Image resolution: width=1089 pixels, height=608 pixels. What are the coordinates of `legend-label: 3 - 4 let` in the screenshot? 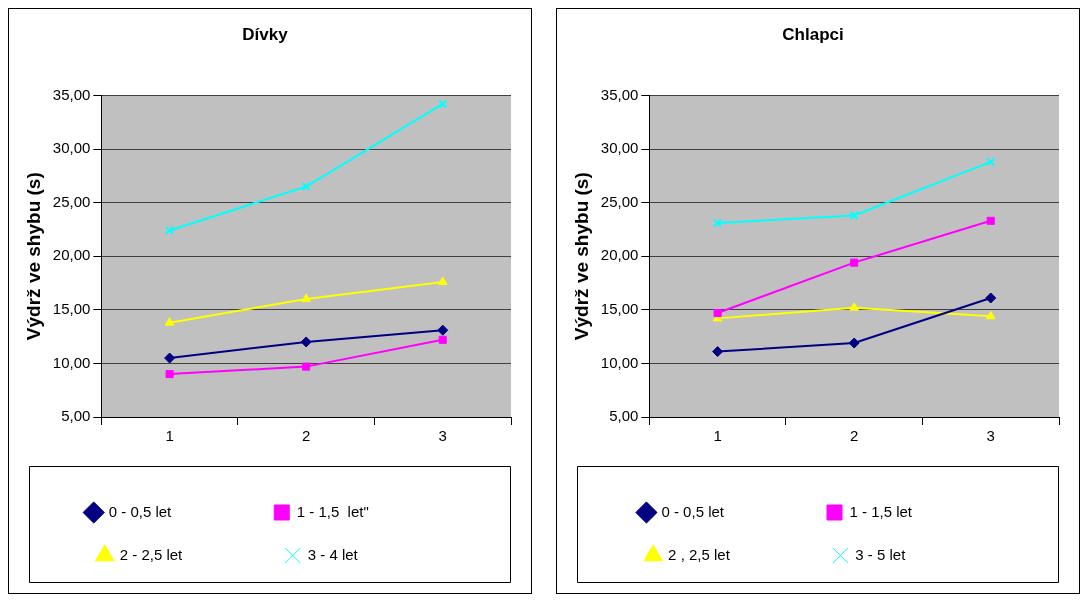 It's located at (370, 554).